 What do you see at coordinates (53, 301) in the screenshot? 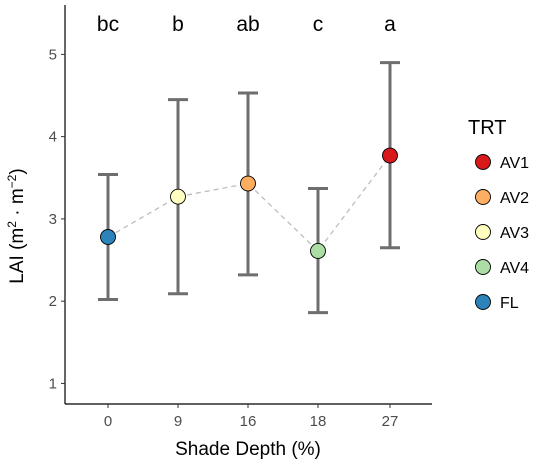
I see `y-tick-label: 2` at bounding box center [53, 301].